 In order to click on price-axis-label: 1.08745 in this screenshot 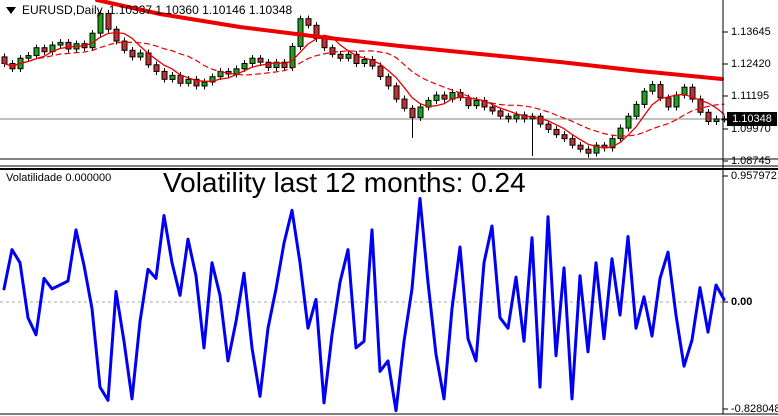, I will do `click(751, 161)`.